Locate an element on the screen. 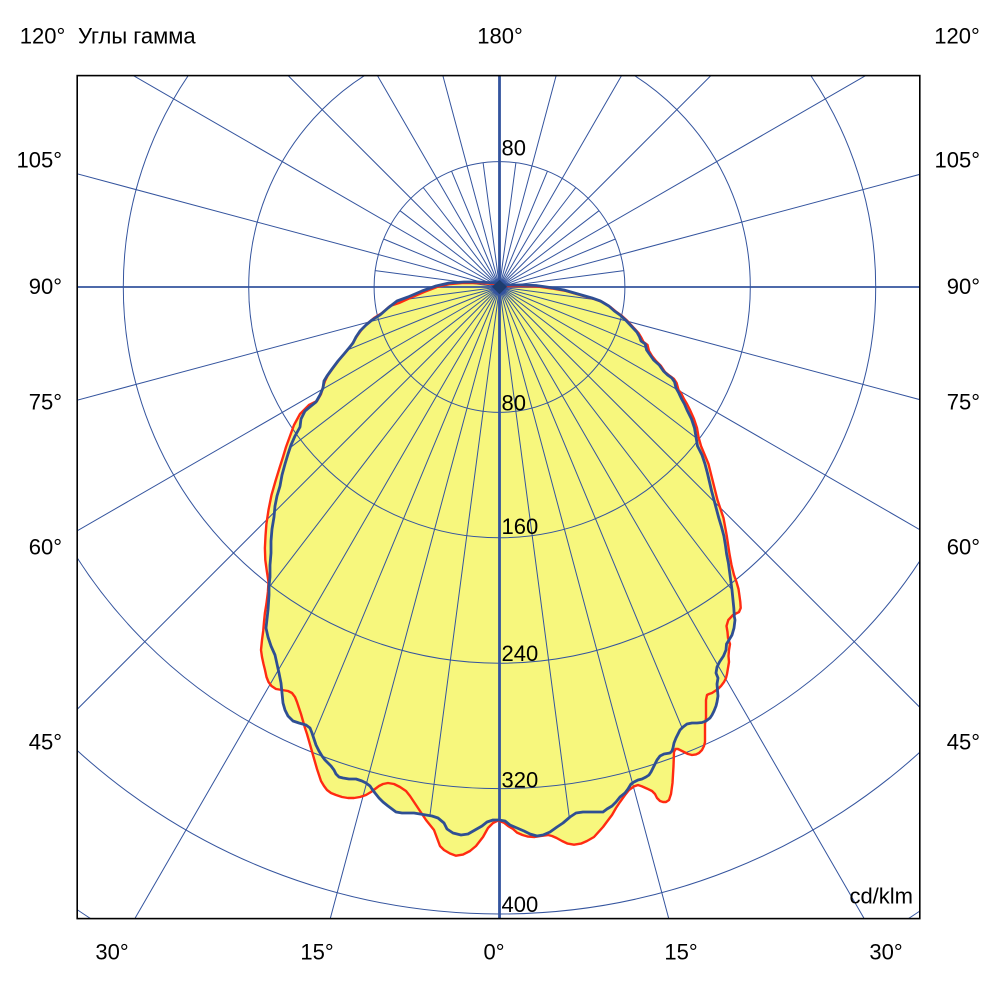 Image resolution: width=1000 pixels, height=1000 pixels. svg-text: cd/klm is located at coordinates (881, 896).